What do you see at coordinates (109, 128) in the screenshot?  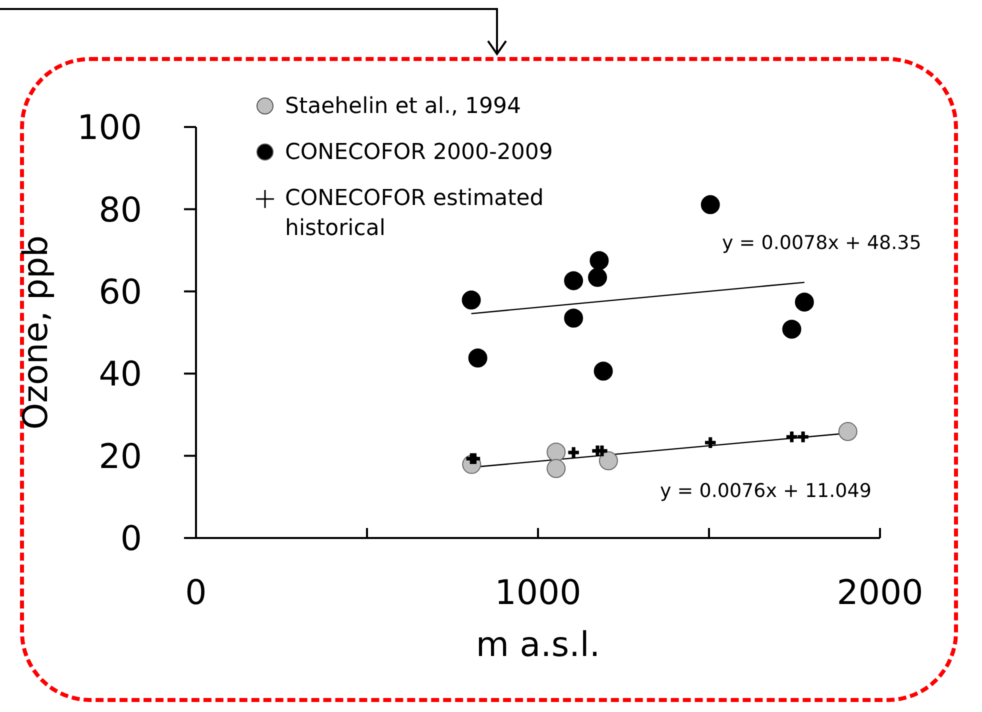 I see `y-tick-label: 100` at bounding box center [109, 128].